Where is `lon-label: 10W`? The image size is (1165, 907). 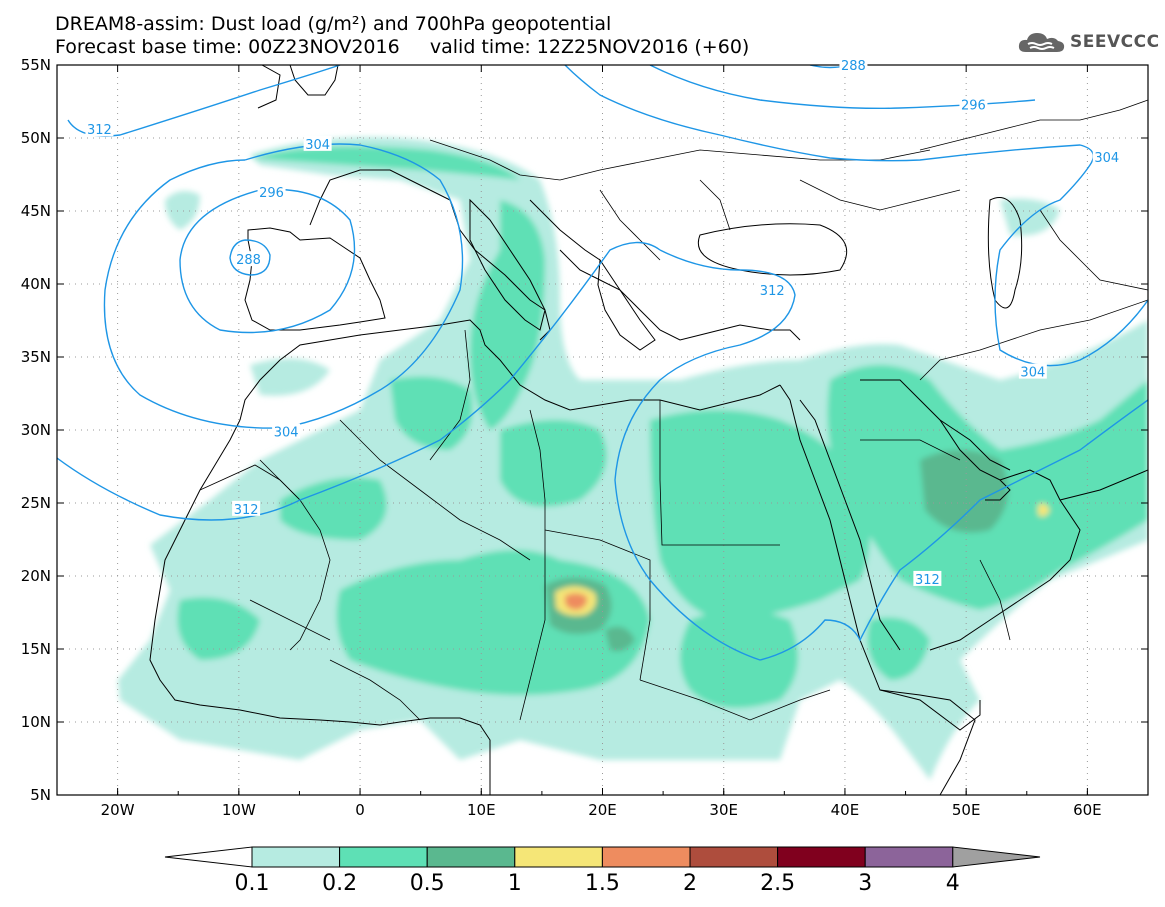 lon-label: 10W is located at coordinates (239, 810).